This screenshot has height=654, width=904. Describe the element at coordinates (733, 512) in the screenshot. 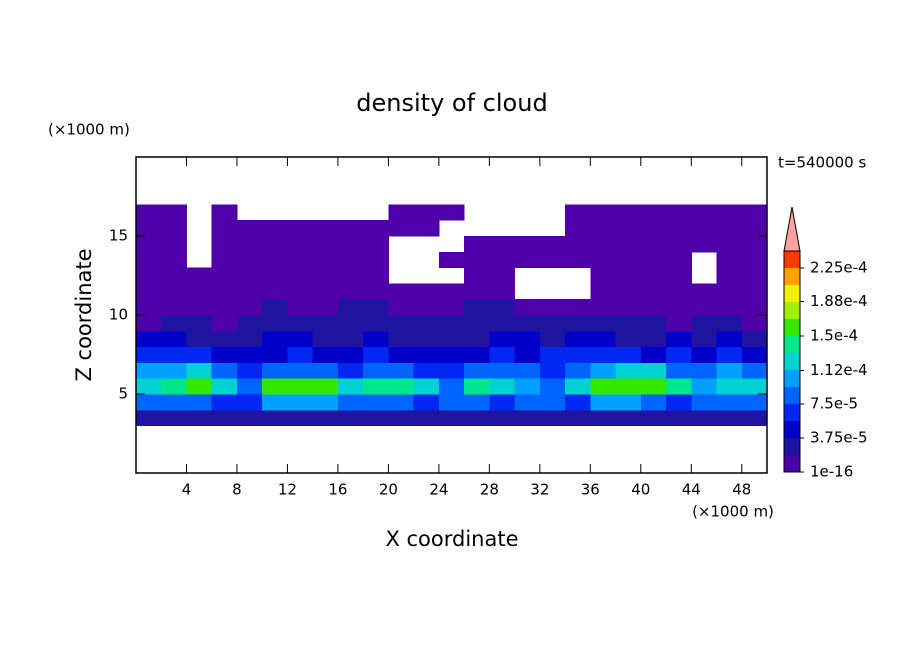

I see `x-unit: (×1000 m)` at that location.